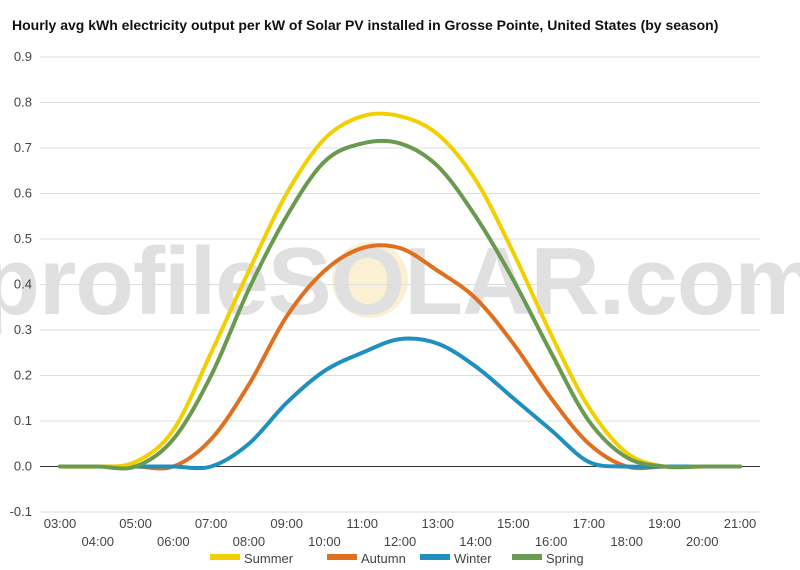 The height and width of the screenshot is (570, 800). Describe the element at coordinates (400, 541) in the screenshot. I see `x-tick-label: 12:00` at that location.